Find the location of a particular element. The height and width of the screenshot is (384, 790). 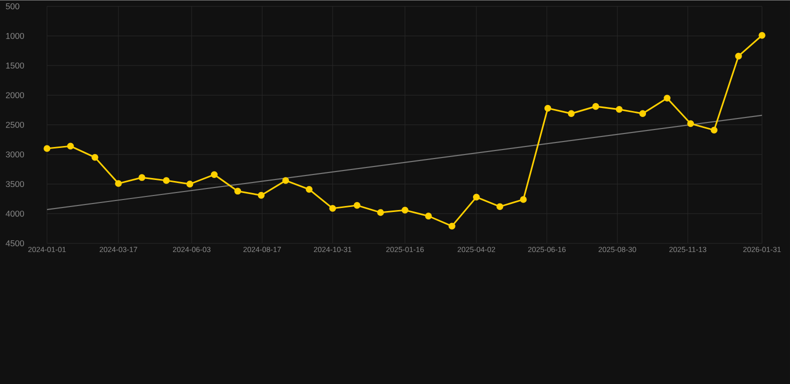

y-tick-label: 500 is located at coordinates (13, 6).